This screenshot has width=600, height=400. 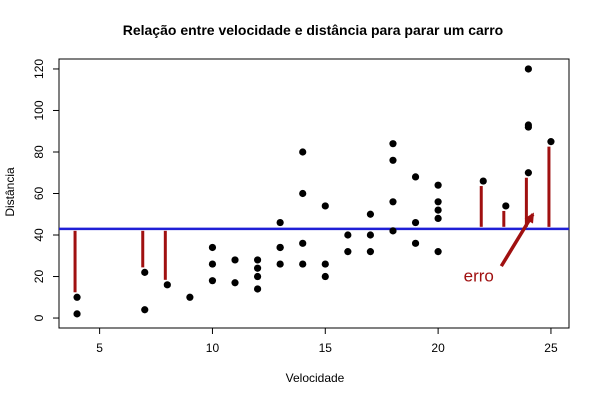 I want to click on x-tick-label: 20, so click(x=438, y=348).